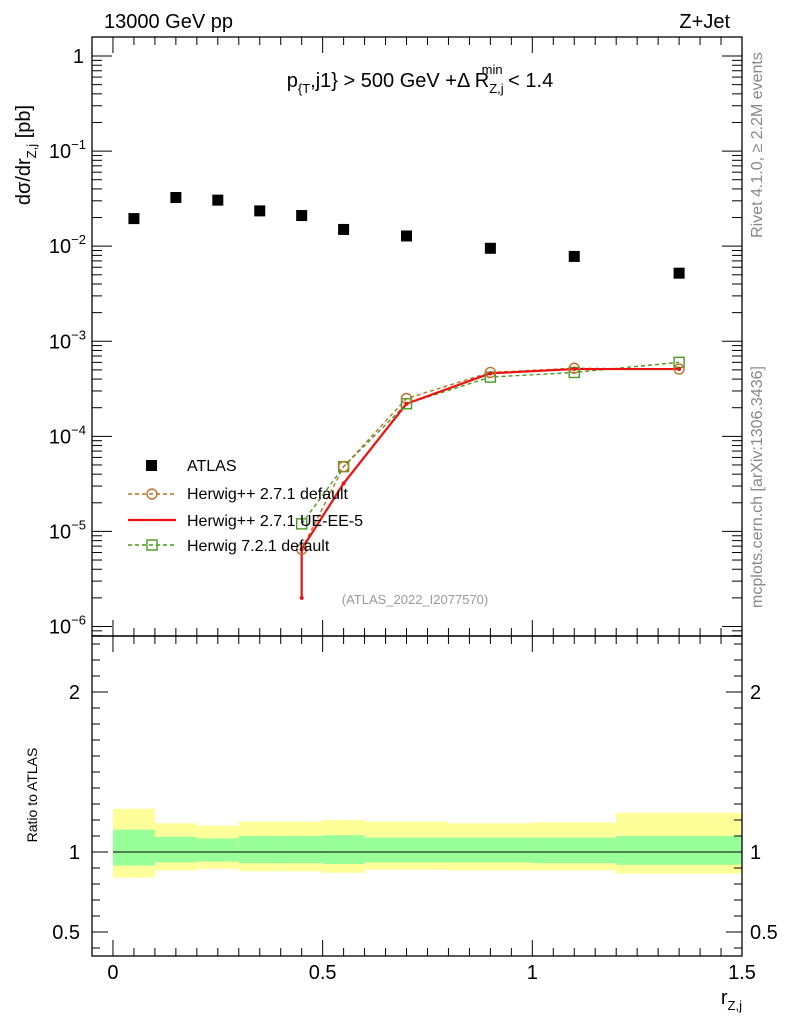 The image size is (786, 1024). I want to click on main-y-label: dσ/drZ,j [pb], so click(26, 155).